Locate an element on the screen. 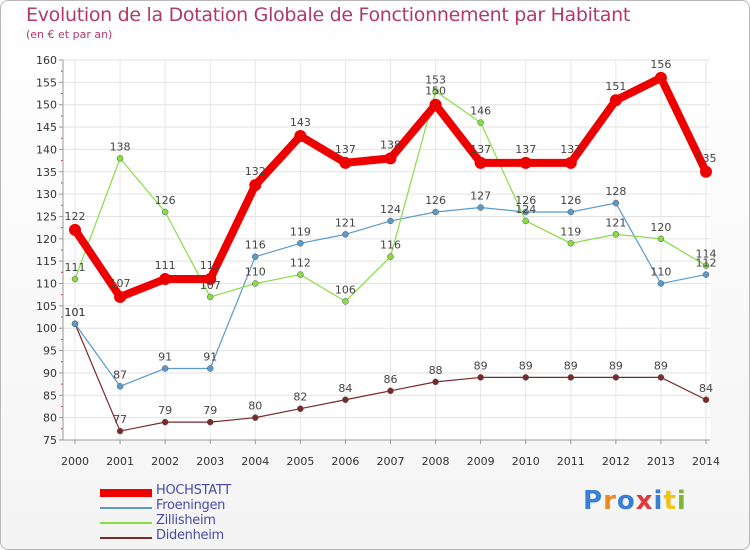 The image size is (750, 550). x-tick-label: 2007 is located at coordinates (391, 461).